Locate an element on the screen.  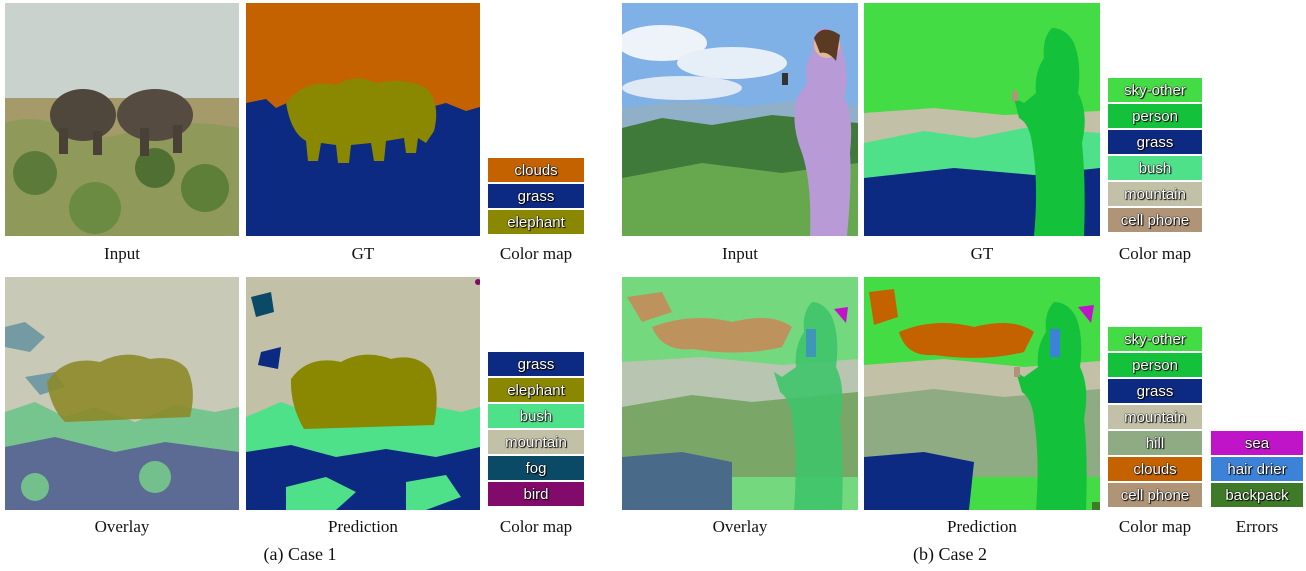
case1-overlay-image is located at coordinates (122, 393).